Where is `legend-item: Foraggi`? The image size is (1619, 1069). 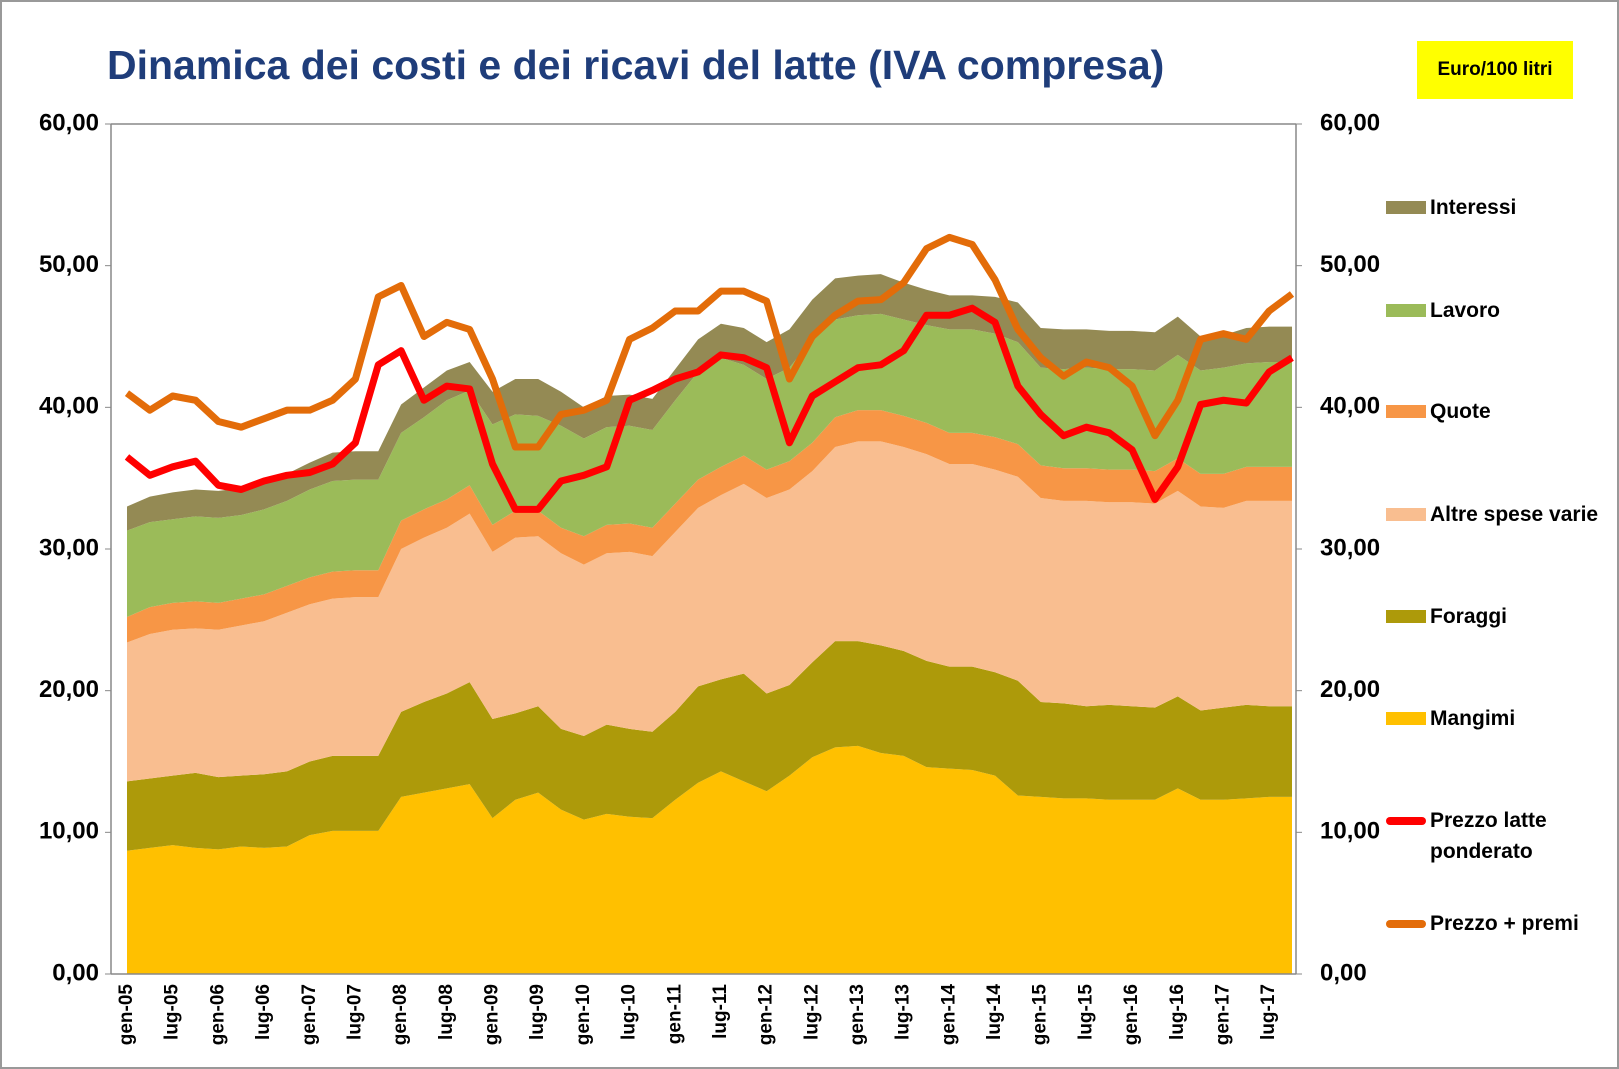 legend-item: Foraggi is located at coordinates (1493, 616).